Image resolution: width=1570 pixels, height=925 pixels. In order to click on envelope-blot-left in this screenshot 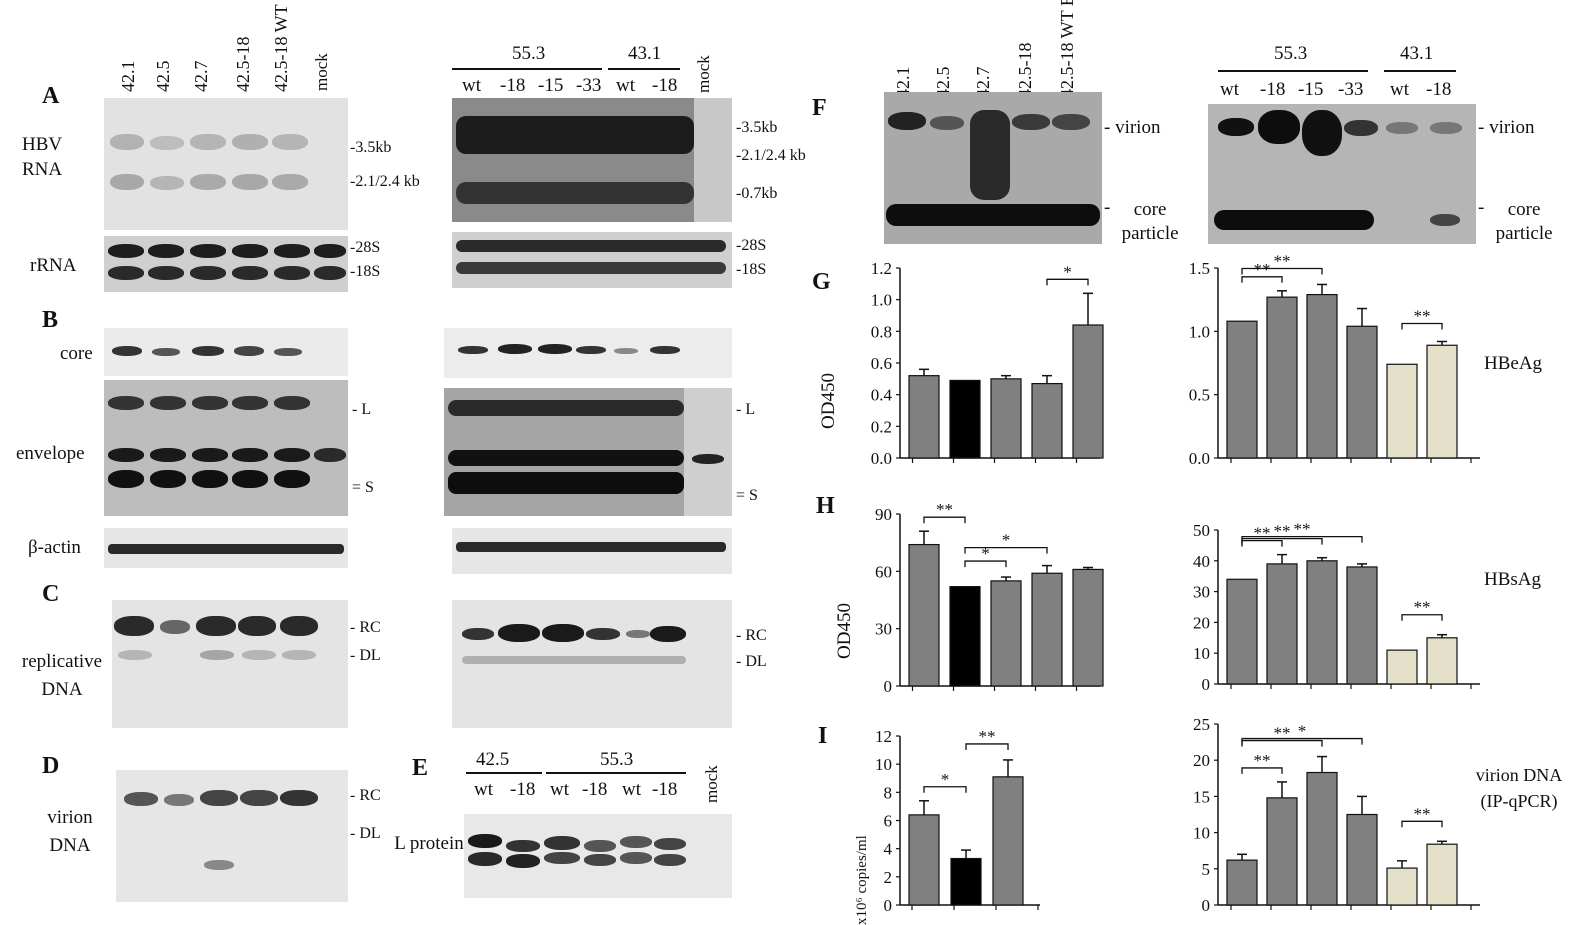, I will do `click(226, 448)`.